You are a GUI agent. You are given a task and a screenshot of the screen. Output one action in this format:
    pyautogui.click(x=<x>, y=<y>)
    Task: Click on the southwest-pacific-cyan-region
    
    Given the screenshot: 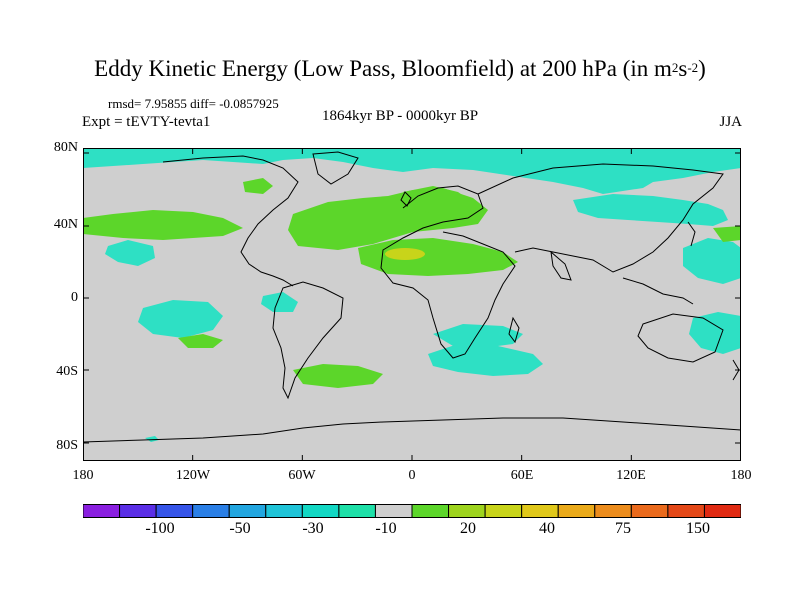 What is the action you would take?
    pyautogui.click(x=715, y=333)
    